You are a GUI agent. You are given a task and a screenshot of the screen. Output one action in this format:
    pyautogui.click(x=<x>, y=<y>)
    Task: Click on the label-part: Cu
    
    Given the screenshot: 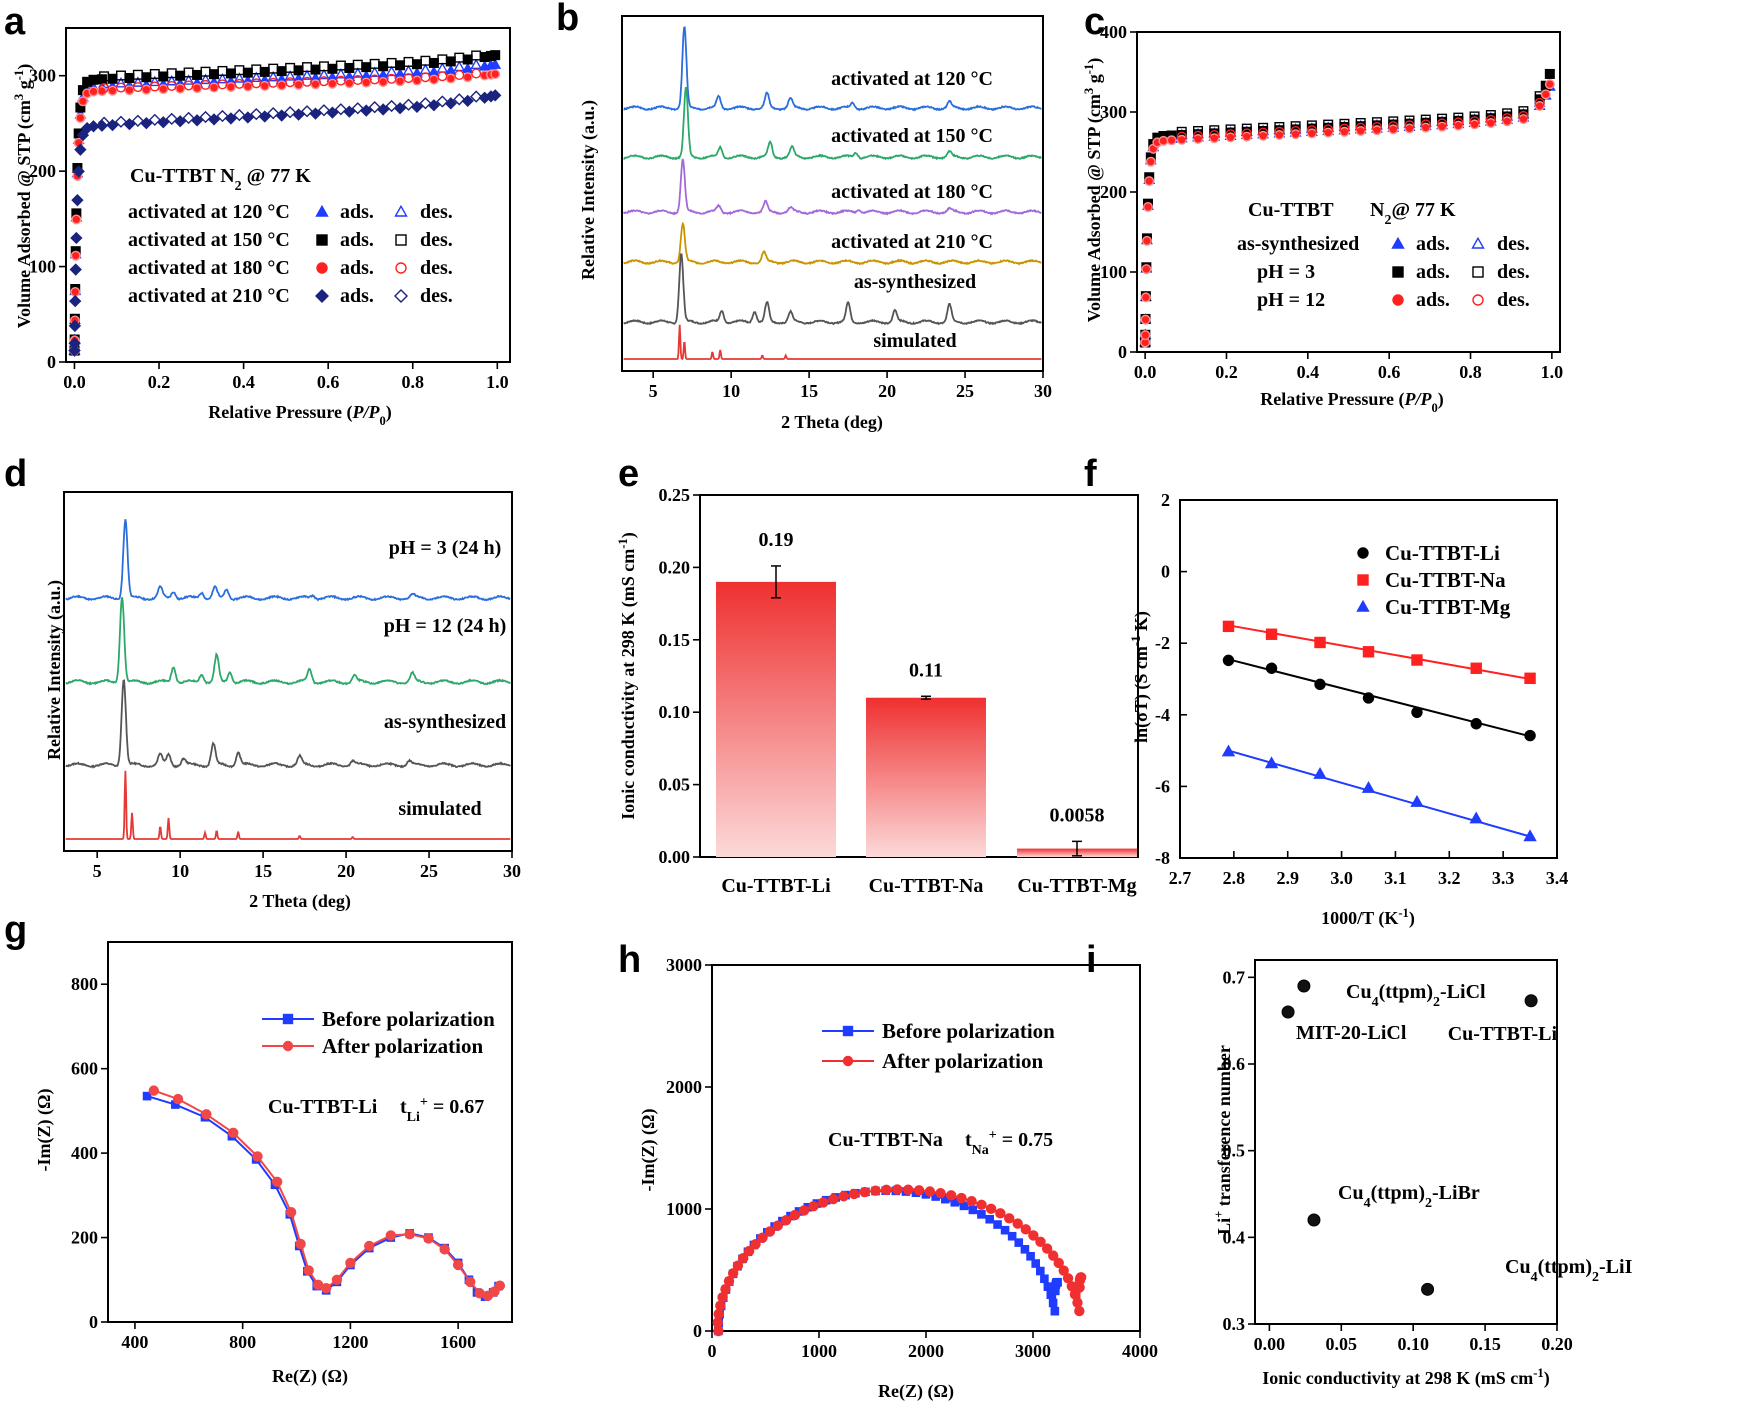 What is the action you would take?
    pyautogui.click(x=1351, y=1193)
    